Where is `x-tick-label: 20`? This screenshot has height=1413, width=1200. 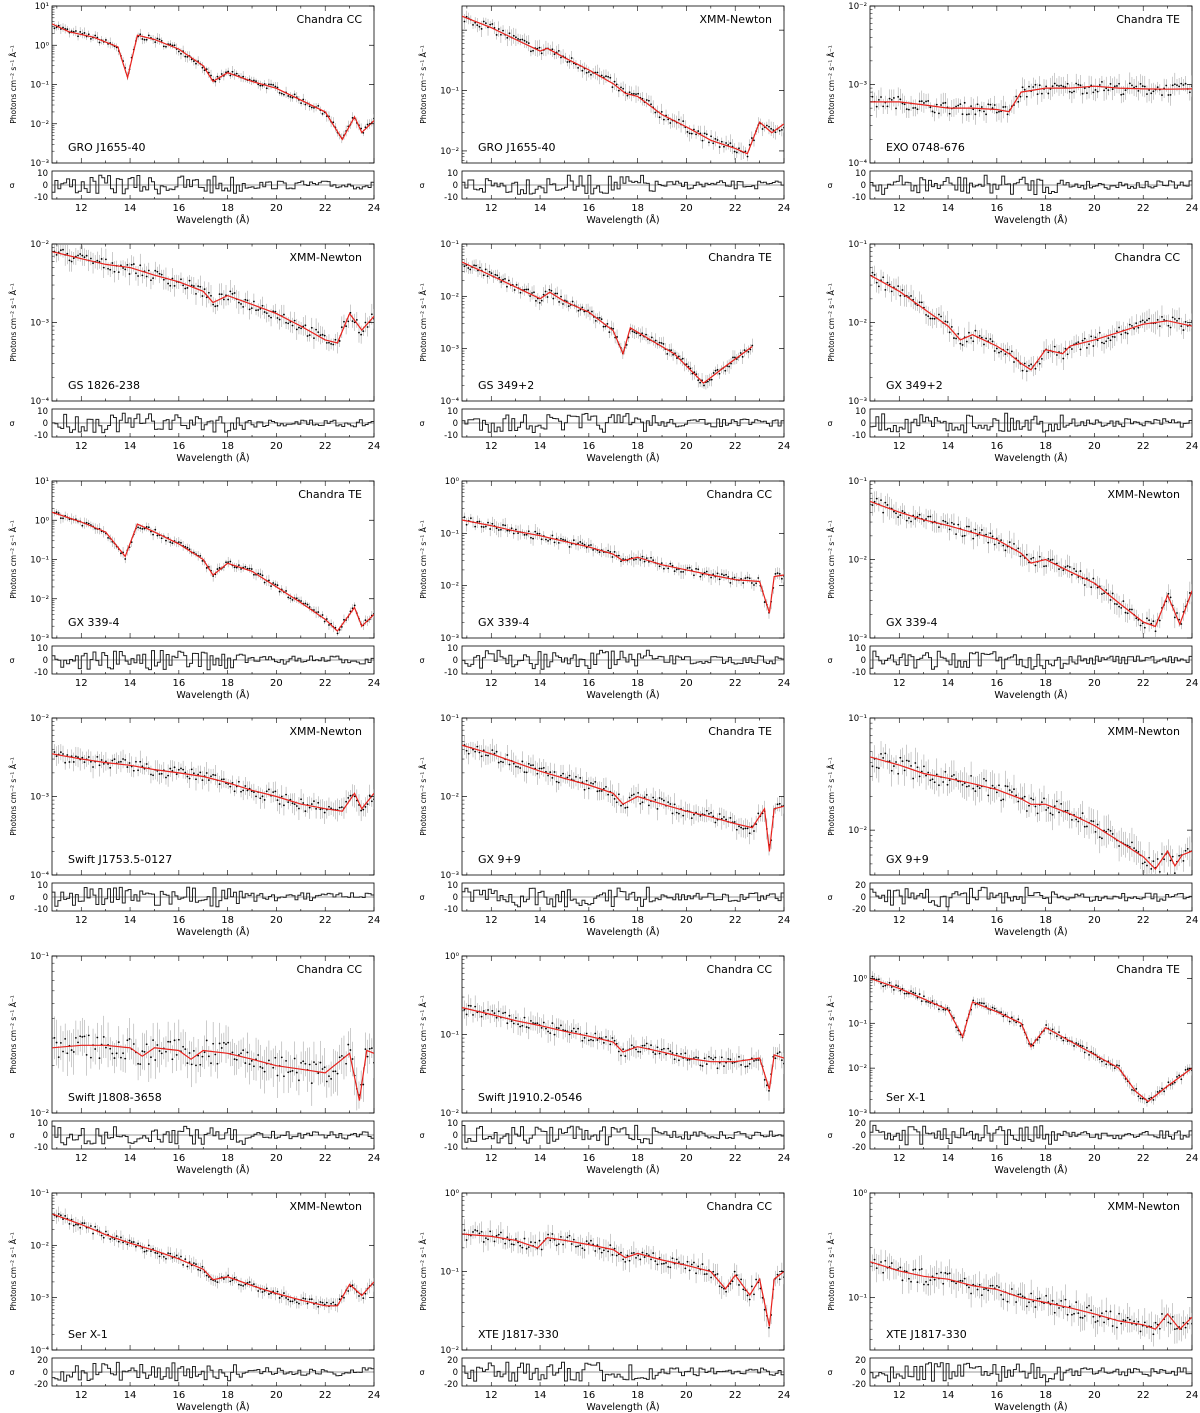 x-tick-label: 20 is located at coordinates (1094, 208).